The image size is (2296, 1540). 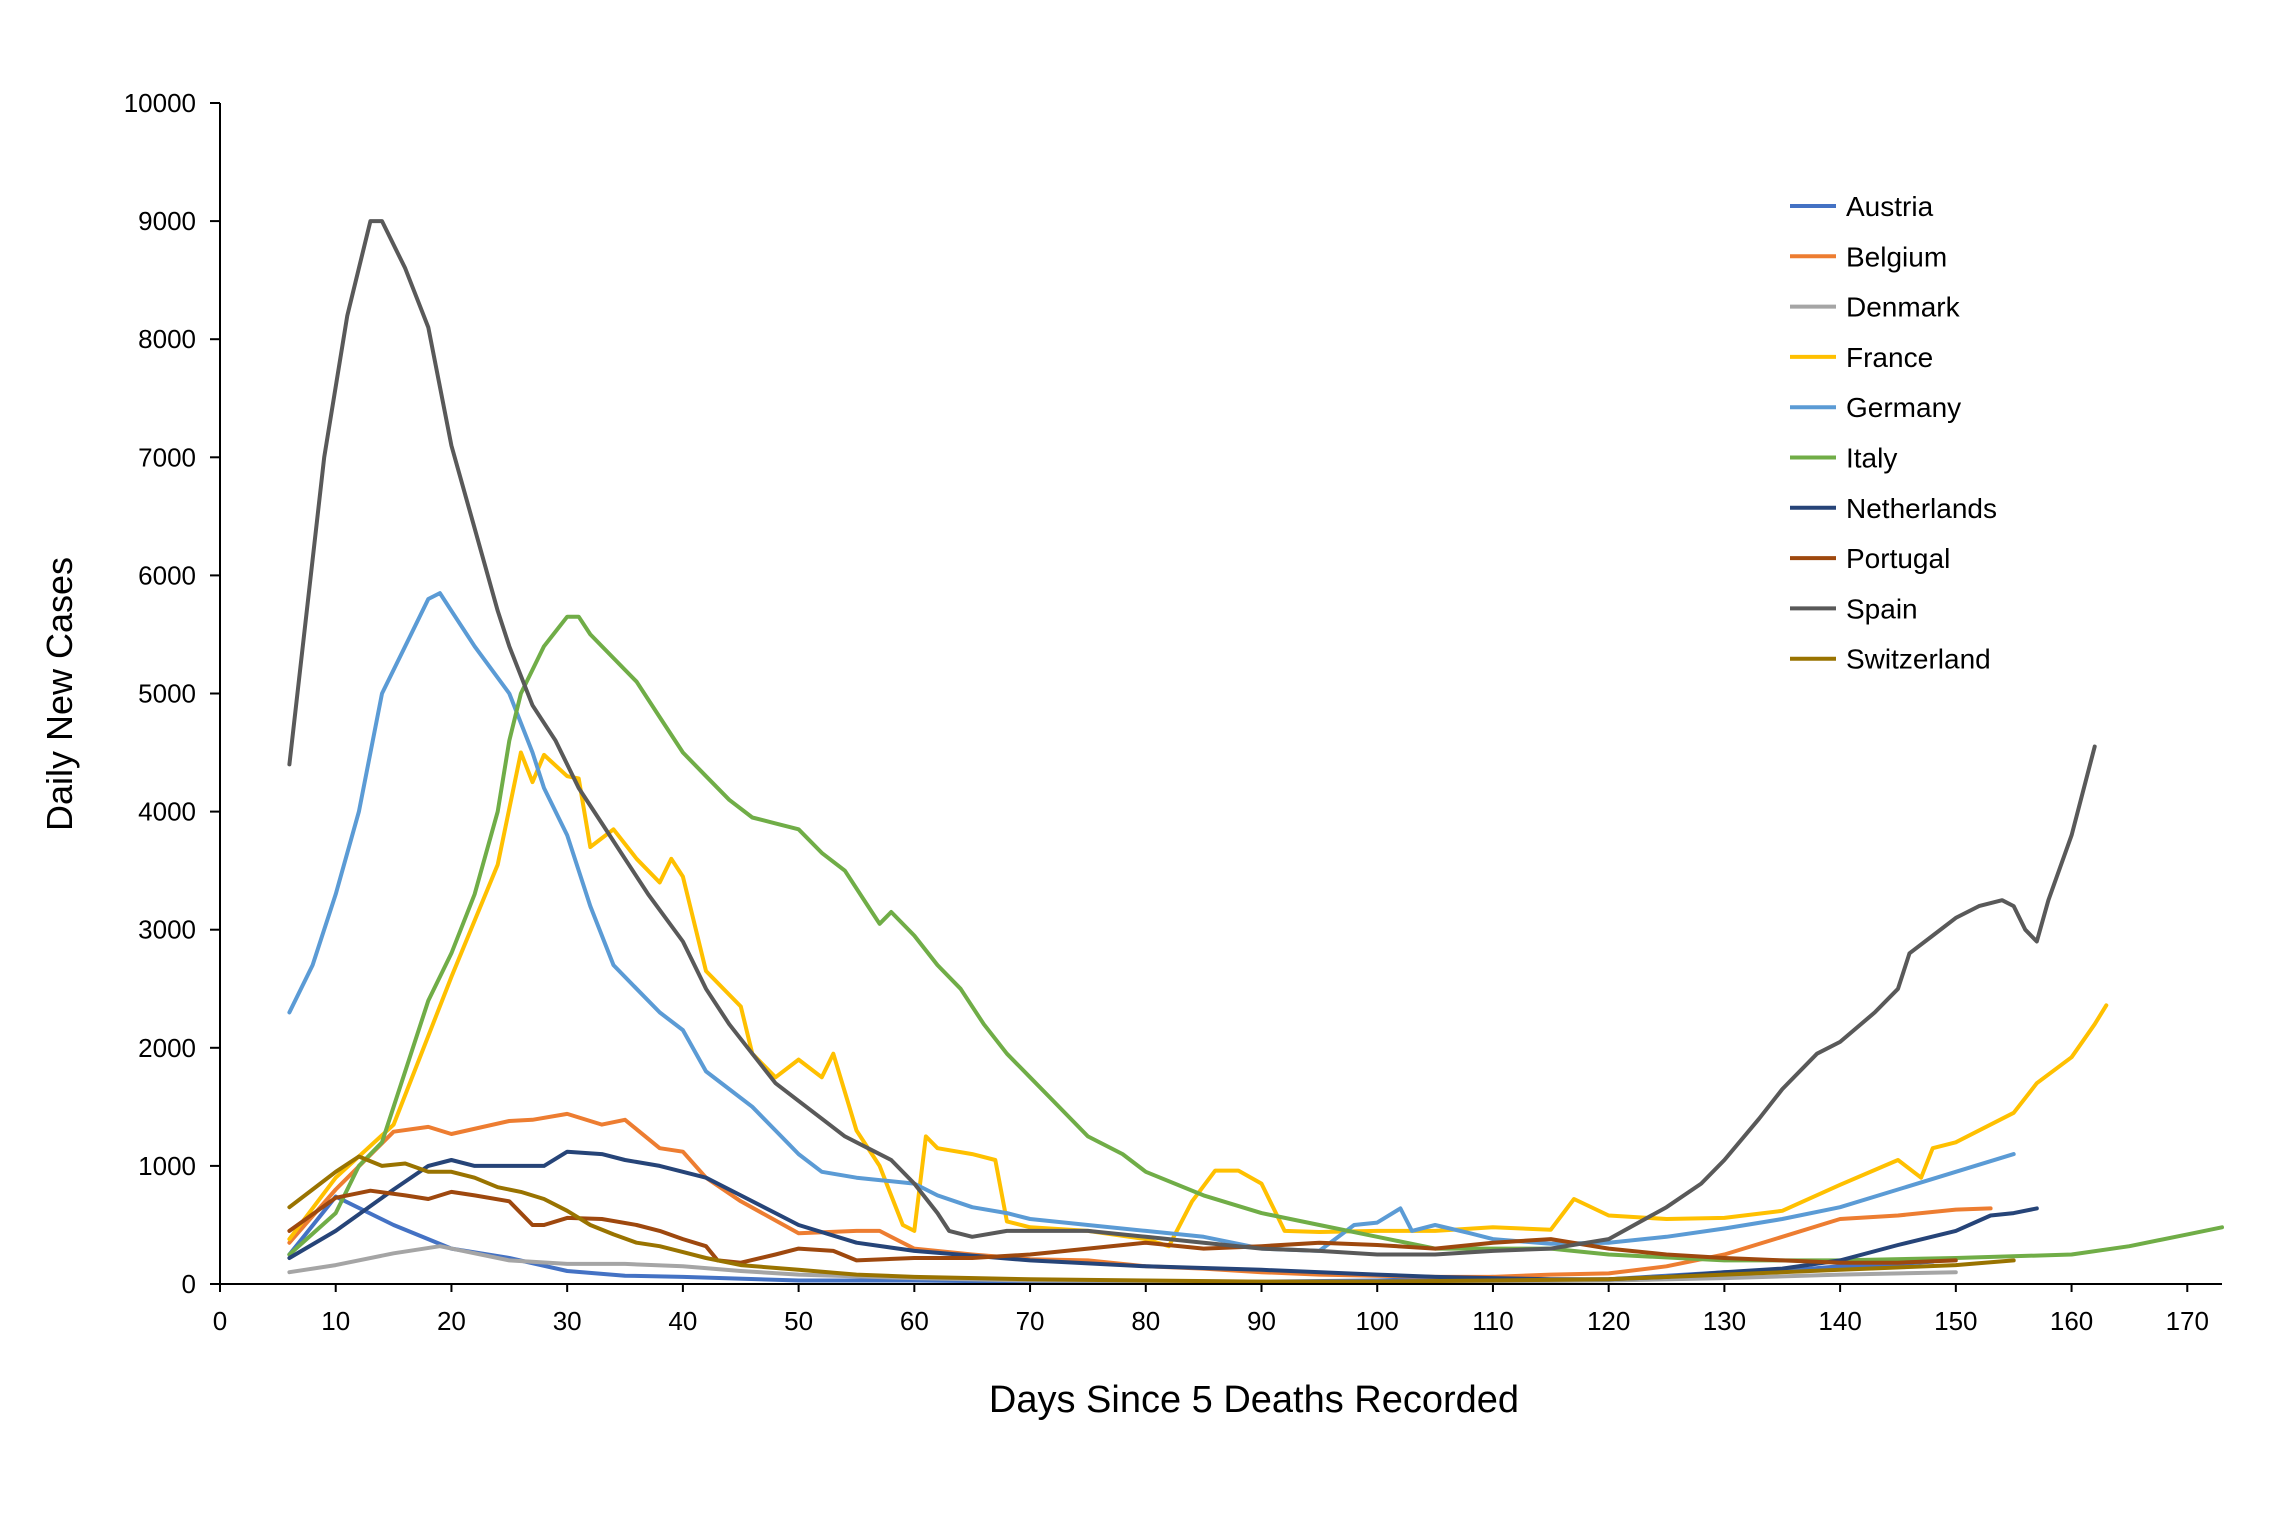 What do you see at coordinates (1889, 357) in the screenshot?
I see `legend-label-france: France` at bounding box center [1889, 357].